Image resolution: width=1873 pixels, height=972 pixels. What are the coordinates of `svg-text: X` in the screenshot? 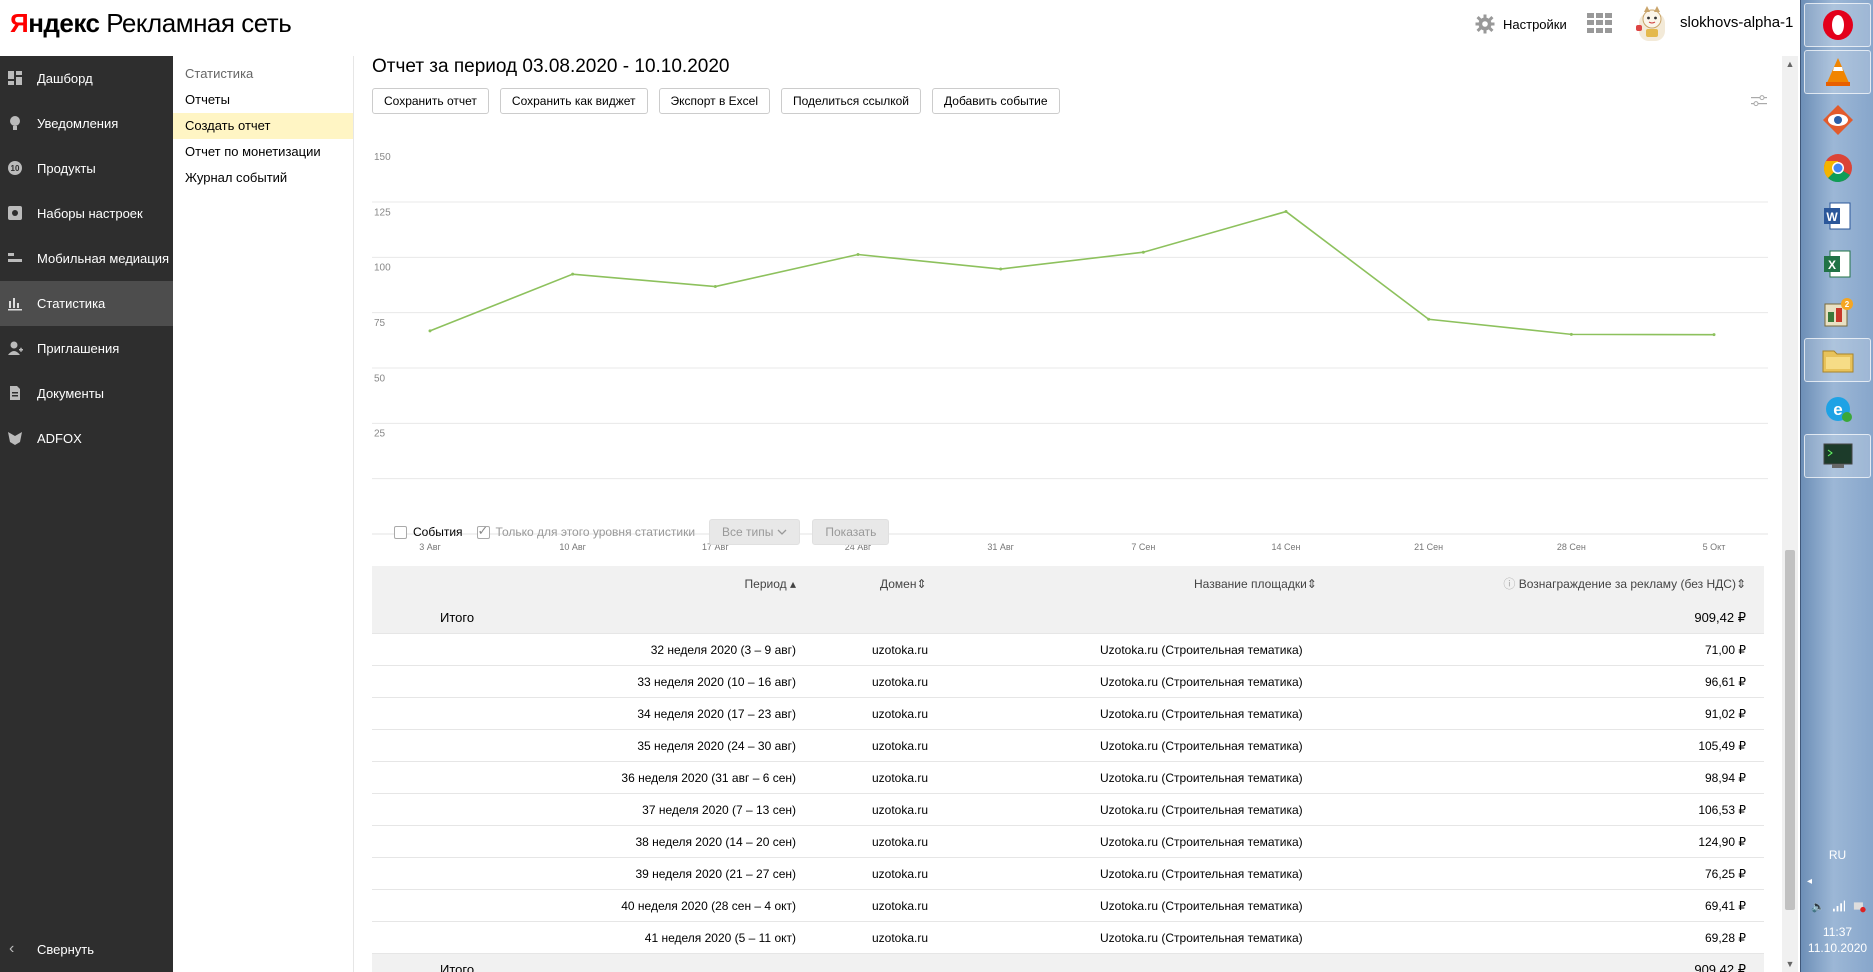 It's located at (1831, 265).